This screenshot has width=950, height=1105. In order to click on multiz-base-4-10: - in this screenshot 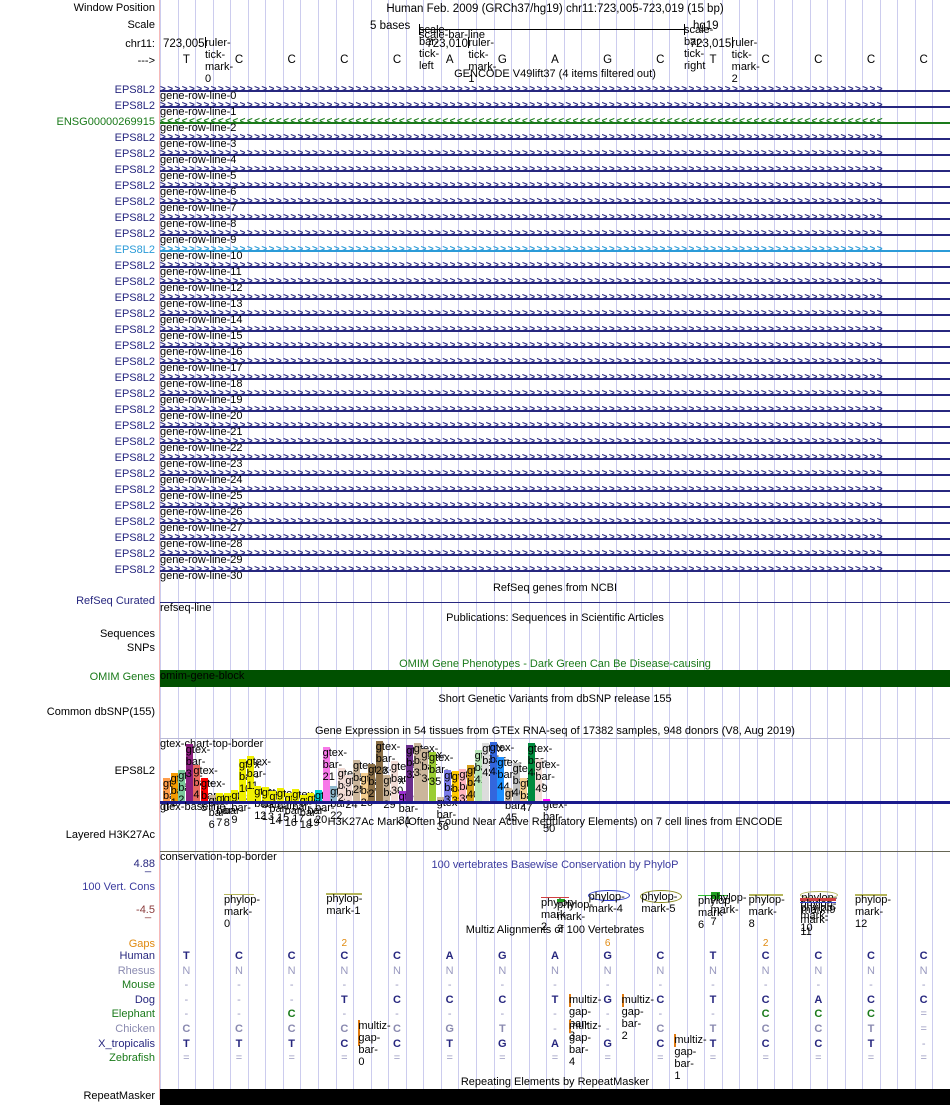, I will do `click(713, 1014)`.